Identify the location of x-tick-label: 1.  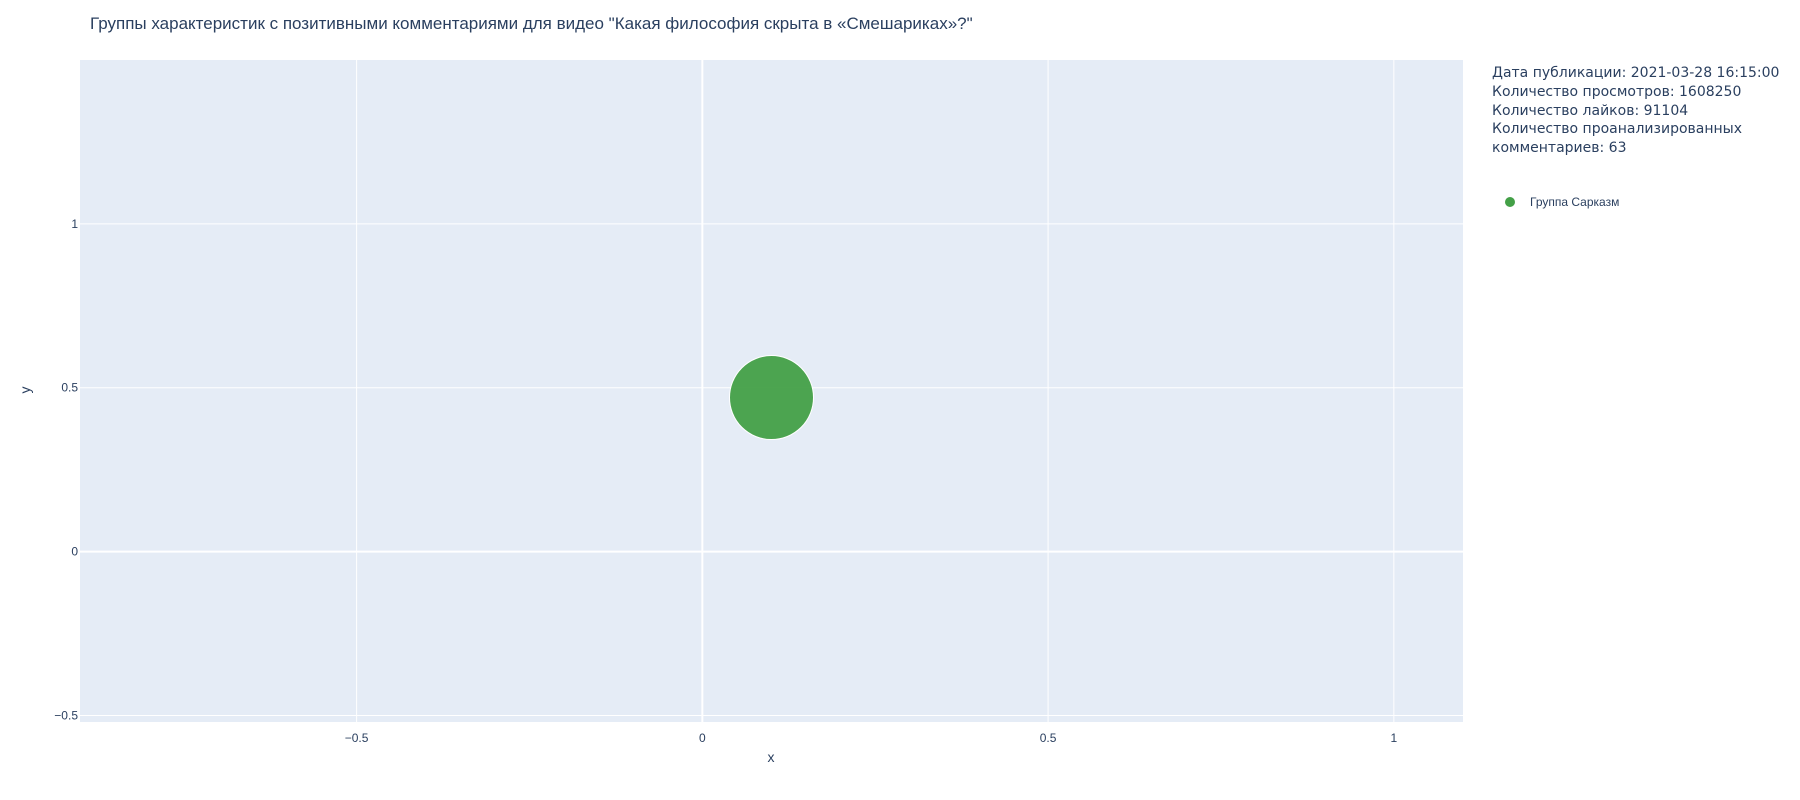
(1394, 738).